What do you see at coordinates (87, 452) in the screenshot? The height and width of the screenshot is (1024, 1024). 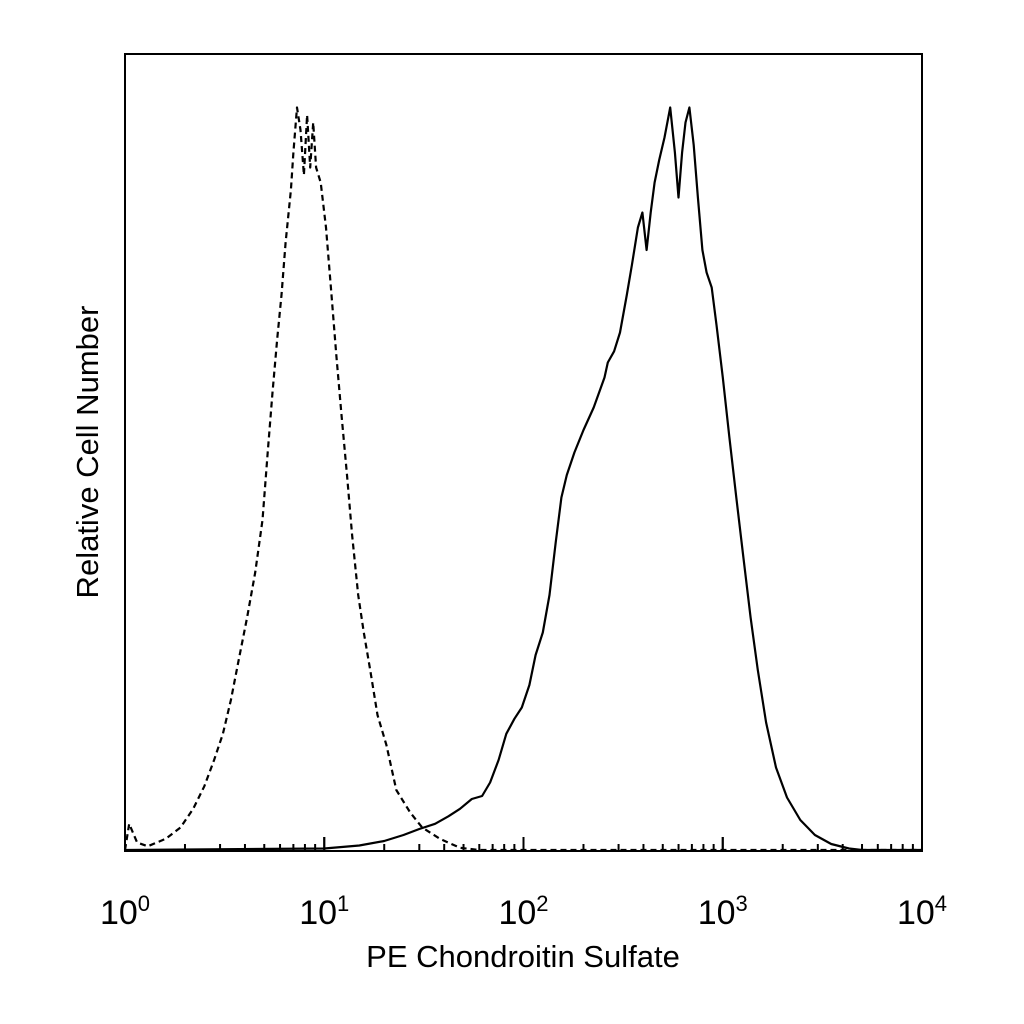 I see `y-axis-title: Relative Cell Number` at bounding box center [87, 452].